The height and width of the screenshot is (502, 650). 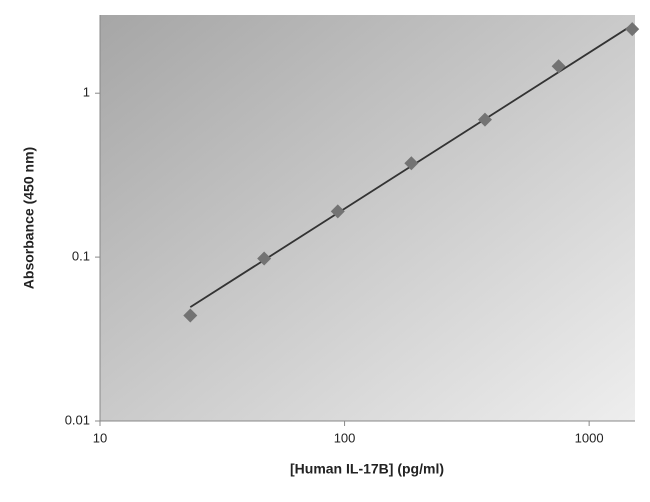 I want to click on x-tick-label: 100, so click(x=345, y=437).